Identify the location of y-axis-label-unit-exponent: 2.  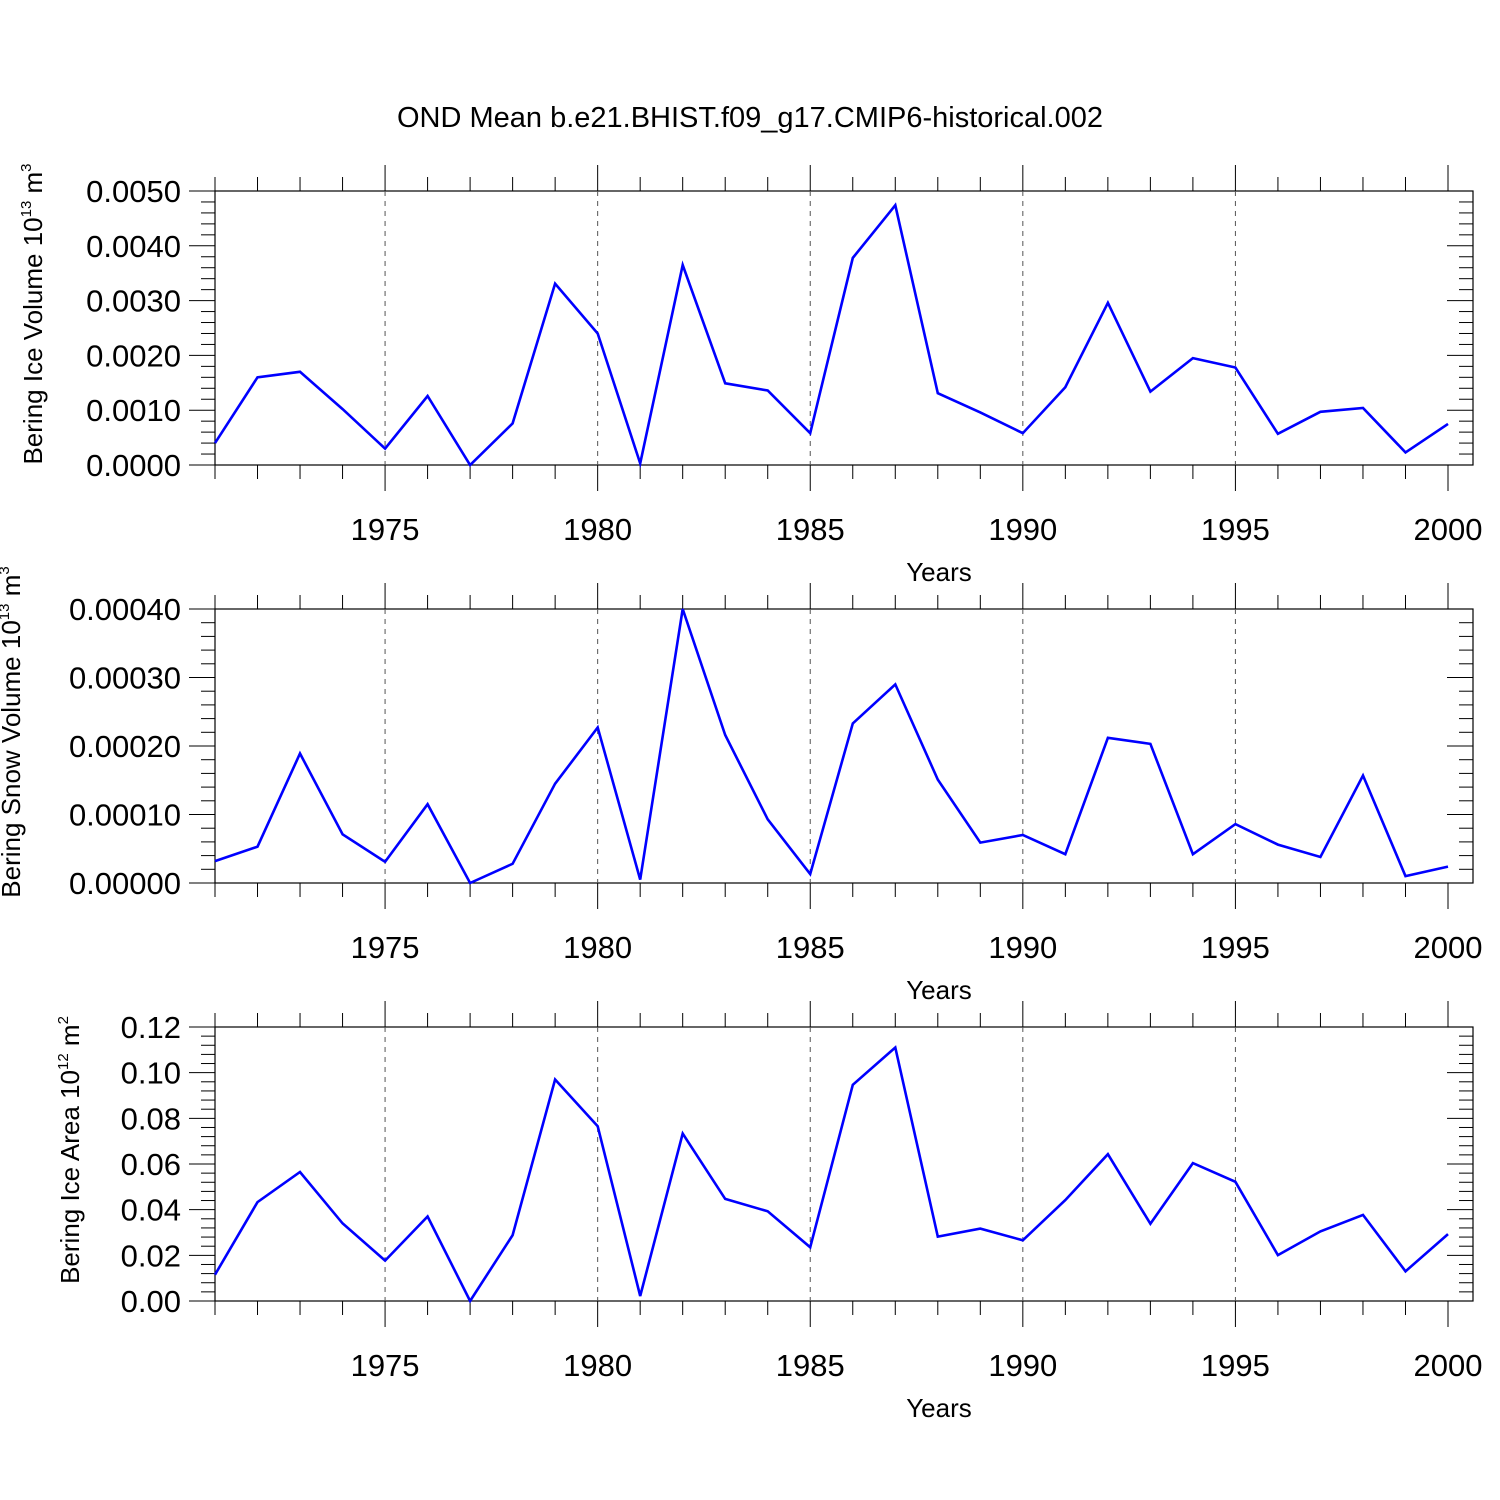
(63, 1020).